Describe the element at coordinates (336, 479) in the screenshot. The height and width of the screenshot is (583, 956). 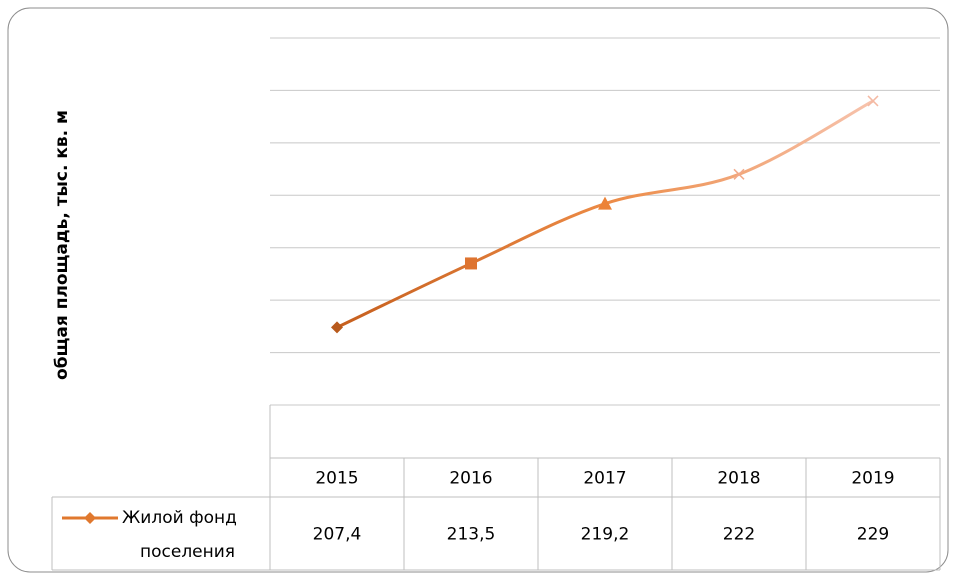
I see `x-tick-label: 2015` at that location.